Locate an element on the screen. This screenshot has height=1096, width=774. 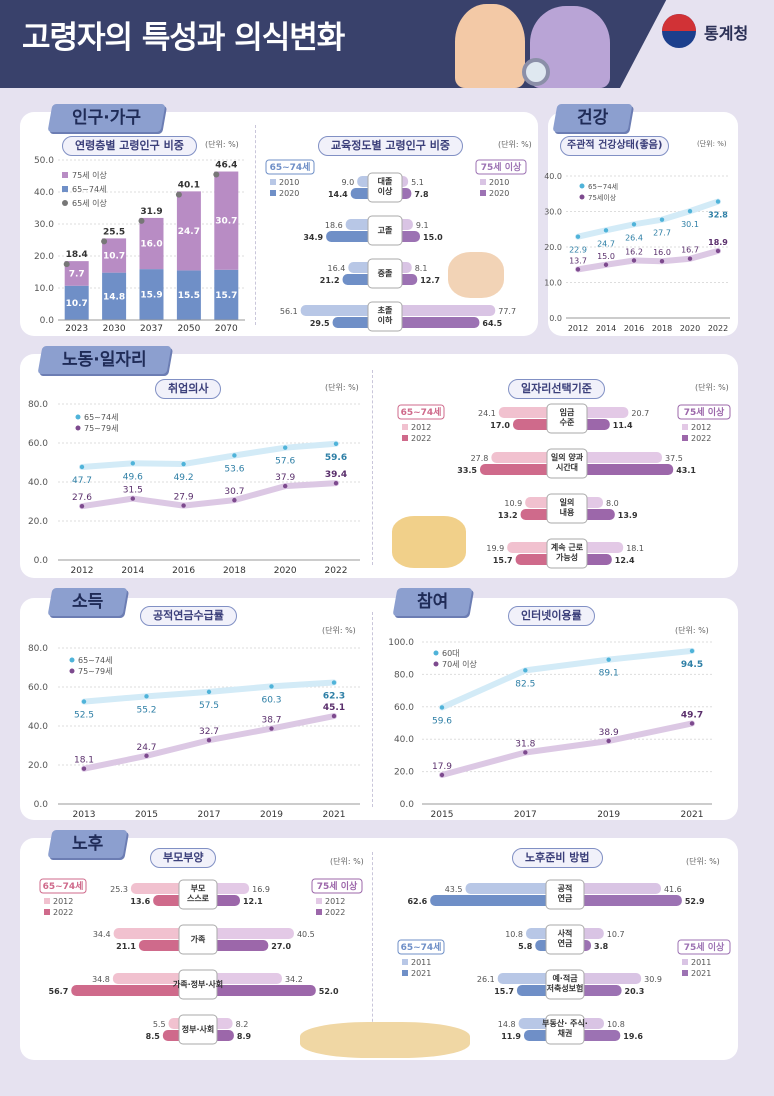
unit-health: (단위: %) is located at coordinates (712, 144).